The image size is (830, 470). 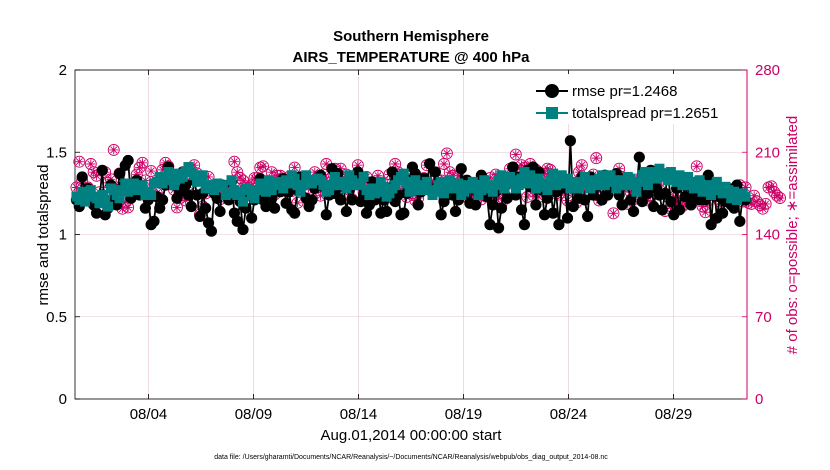 I want to click on y-tick-label: 0.5, so click(x=56, y=317).